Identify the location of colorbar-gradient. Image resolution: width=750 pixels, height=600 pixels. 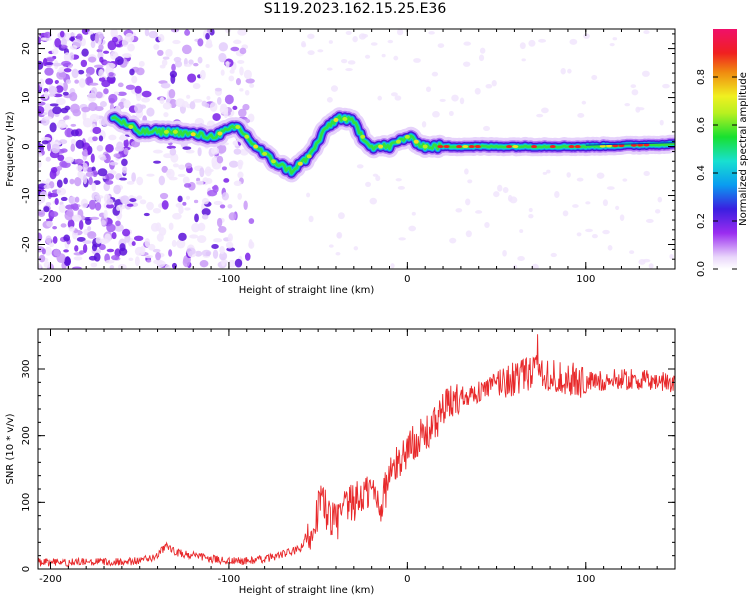
(725, 149).